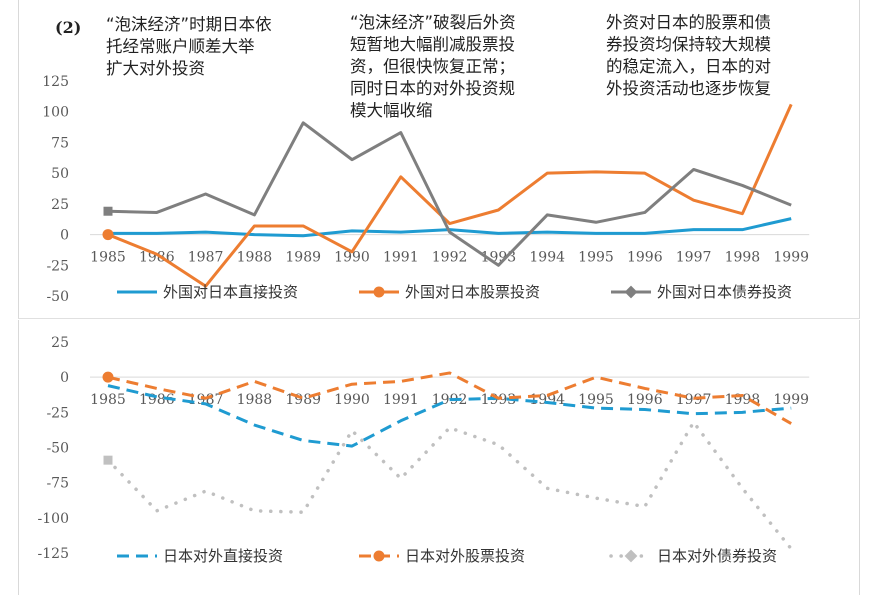  What do you see at coordinates (743, 258) in the screenshot?
I see `x-tick-label: 1998` at bounding box center [743, 258].